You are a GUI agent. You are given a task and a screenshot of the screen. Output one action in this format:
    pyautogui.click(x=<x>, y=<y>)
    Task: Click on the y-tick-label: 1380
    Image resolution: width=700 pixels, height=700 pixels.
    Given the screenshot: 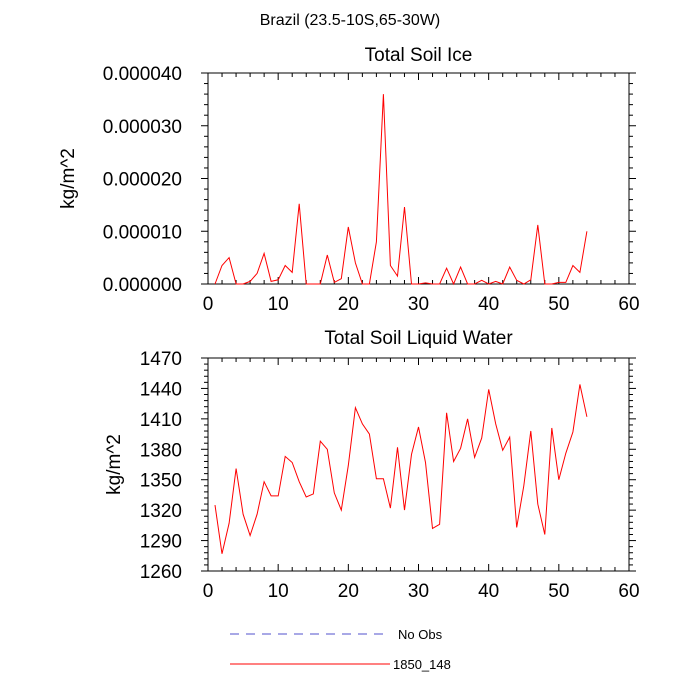 What is the action you would take?
    pyautogui.click(x=161, y=450)
    